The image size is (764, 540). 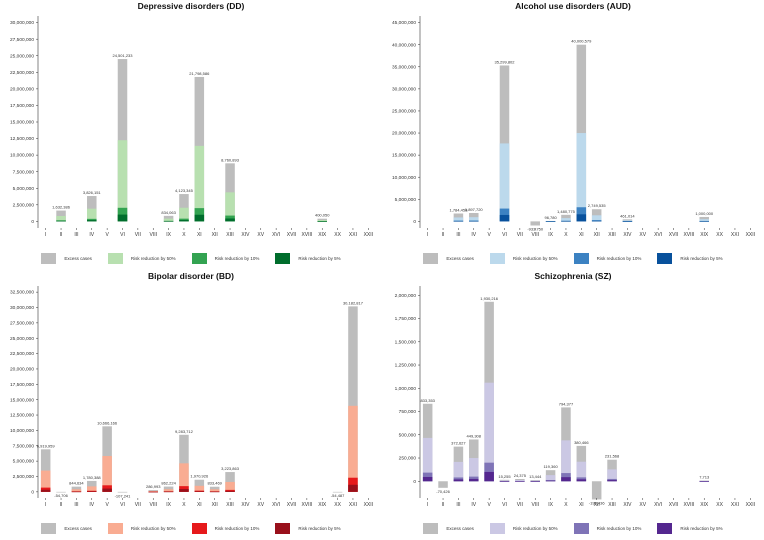 I want to click on x-tick-label: VIII, so click(x=153, y=235).